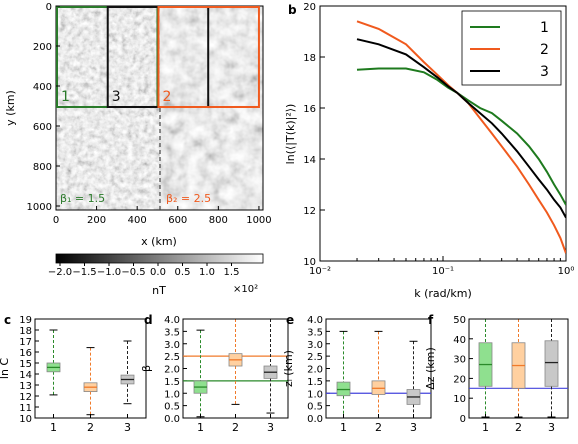  What do you see at coordinates (309, 211) in the screenshot?
I see `b-y-tick-label: 12` at bounding box center [309, 211].